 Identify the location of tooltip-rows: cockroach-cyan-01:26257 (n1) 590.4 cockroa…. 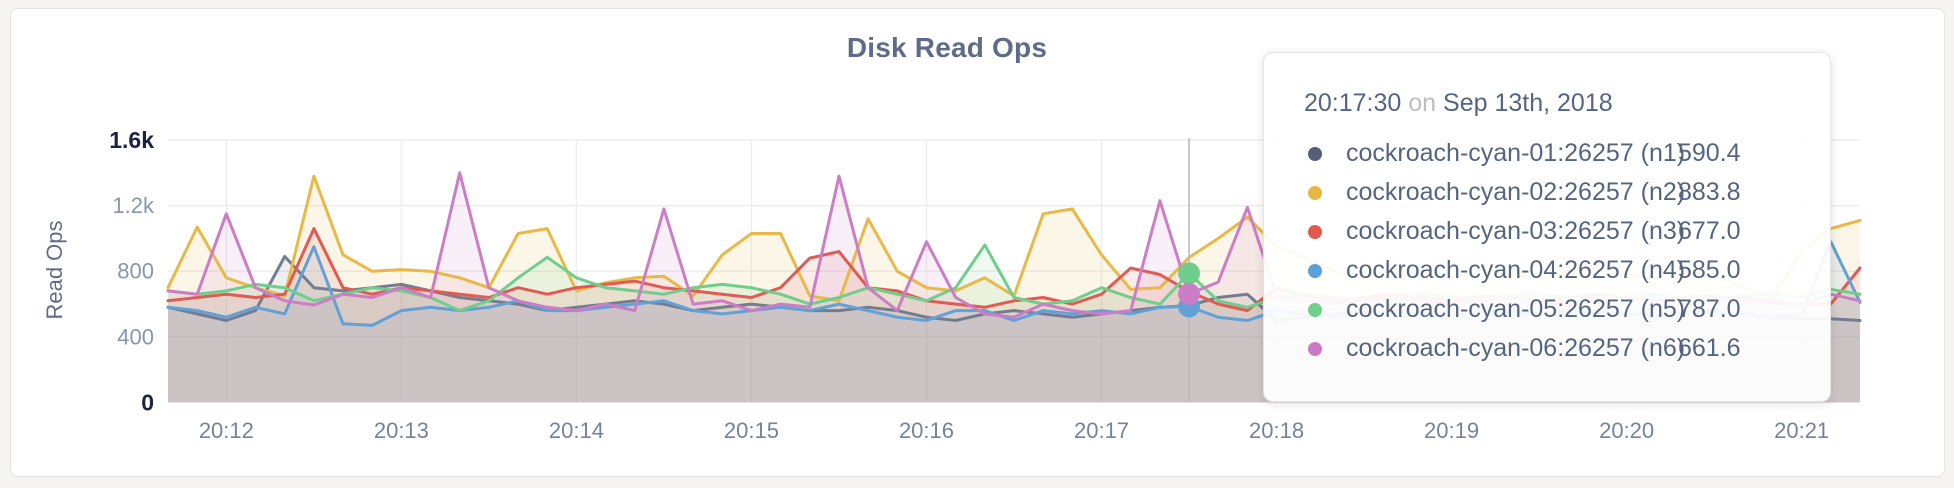
(1552, 251).